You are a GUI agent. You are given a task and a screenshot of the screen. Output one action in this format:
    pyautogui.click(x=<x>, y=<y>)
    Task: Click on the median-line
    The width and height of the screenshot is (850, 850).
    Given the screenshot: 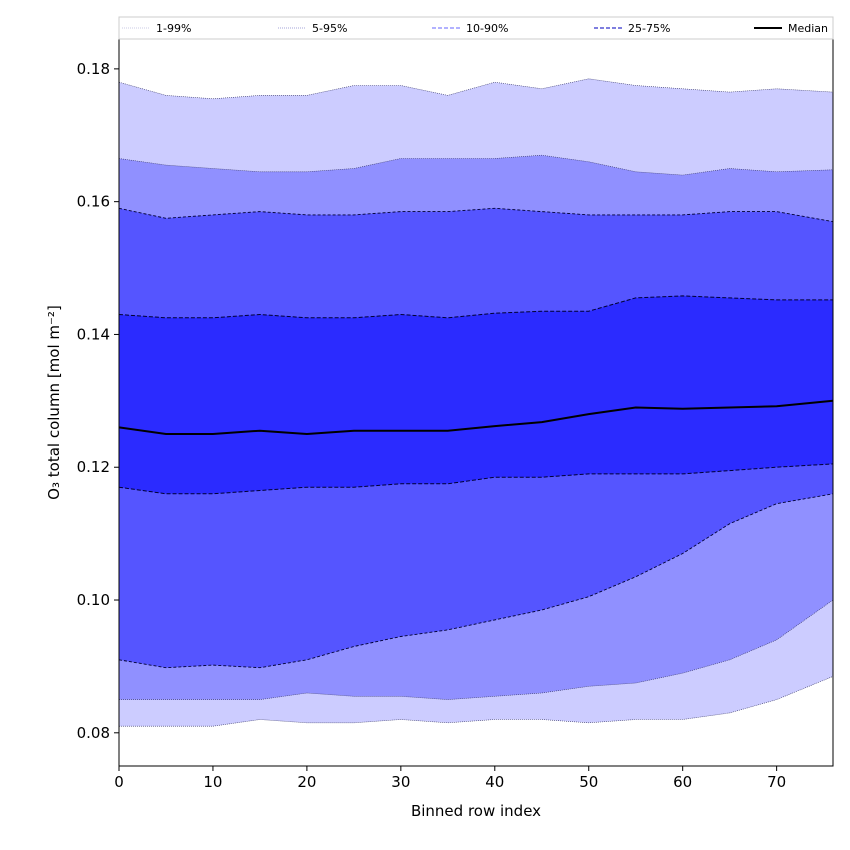 What is the action you would take?
    pyautogui.click(x=476, y=417)
    